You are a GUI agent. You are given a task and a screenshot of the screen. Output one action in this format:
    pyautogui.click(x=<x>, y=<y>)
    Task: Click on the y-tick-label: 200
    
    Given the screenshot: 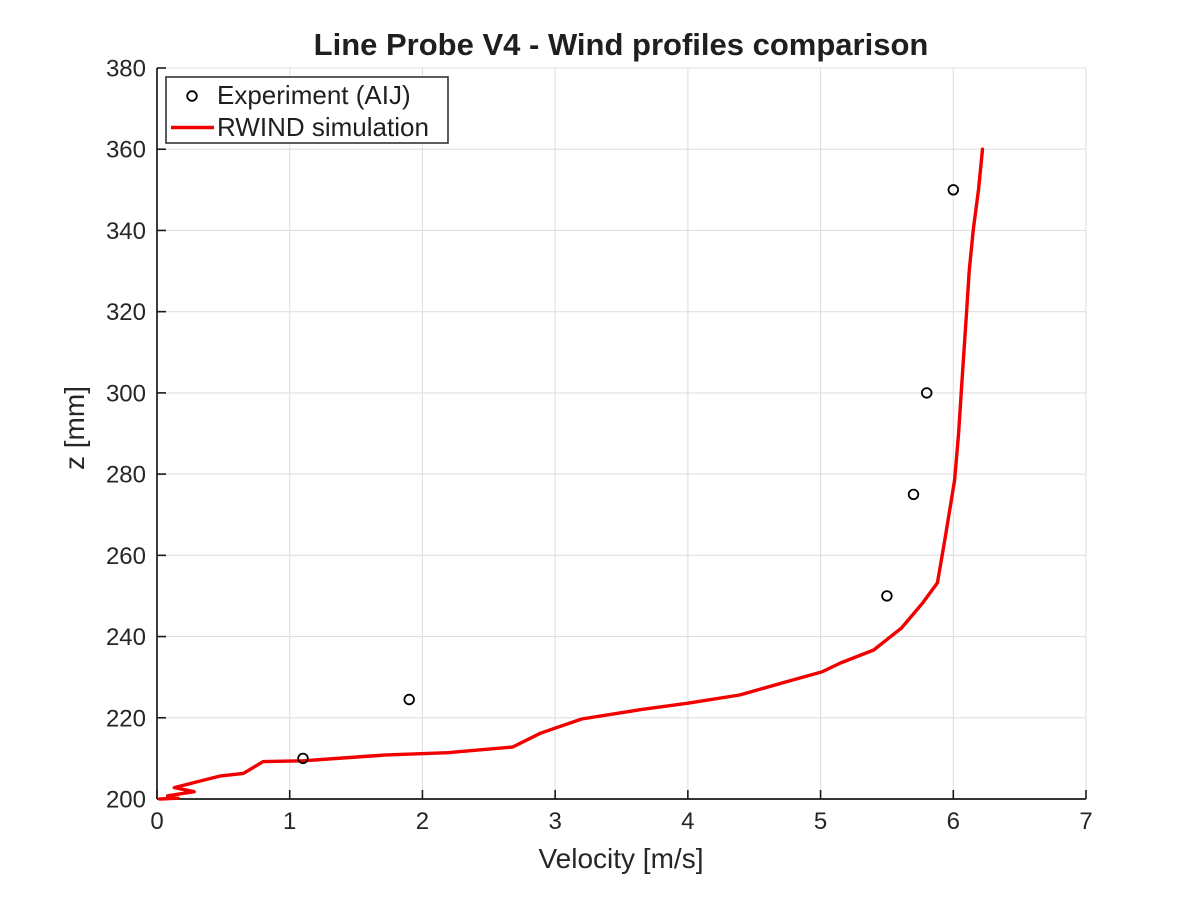 What is the action you would take?
    pyautogui.click(x=126, y=800)
    